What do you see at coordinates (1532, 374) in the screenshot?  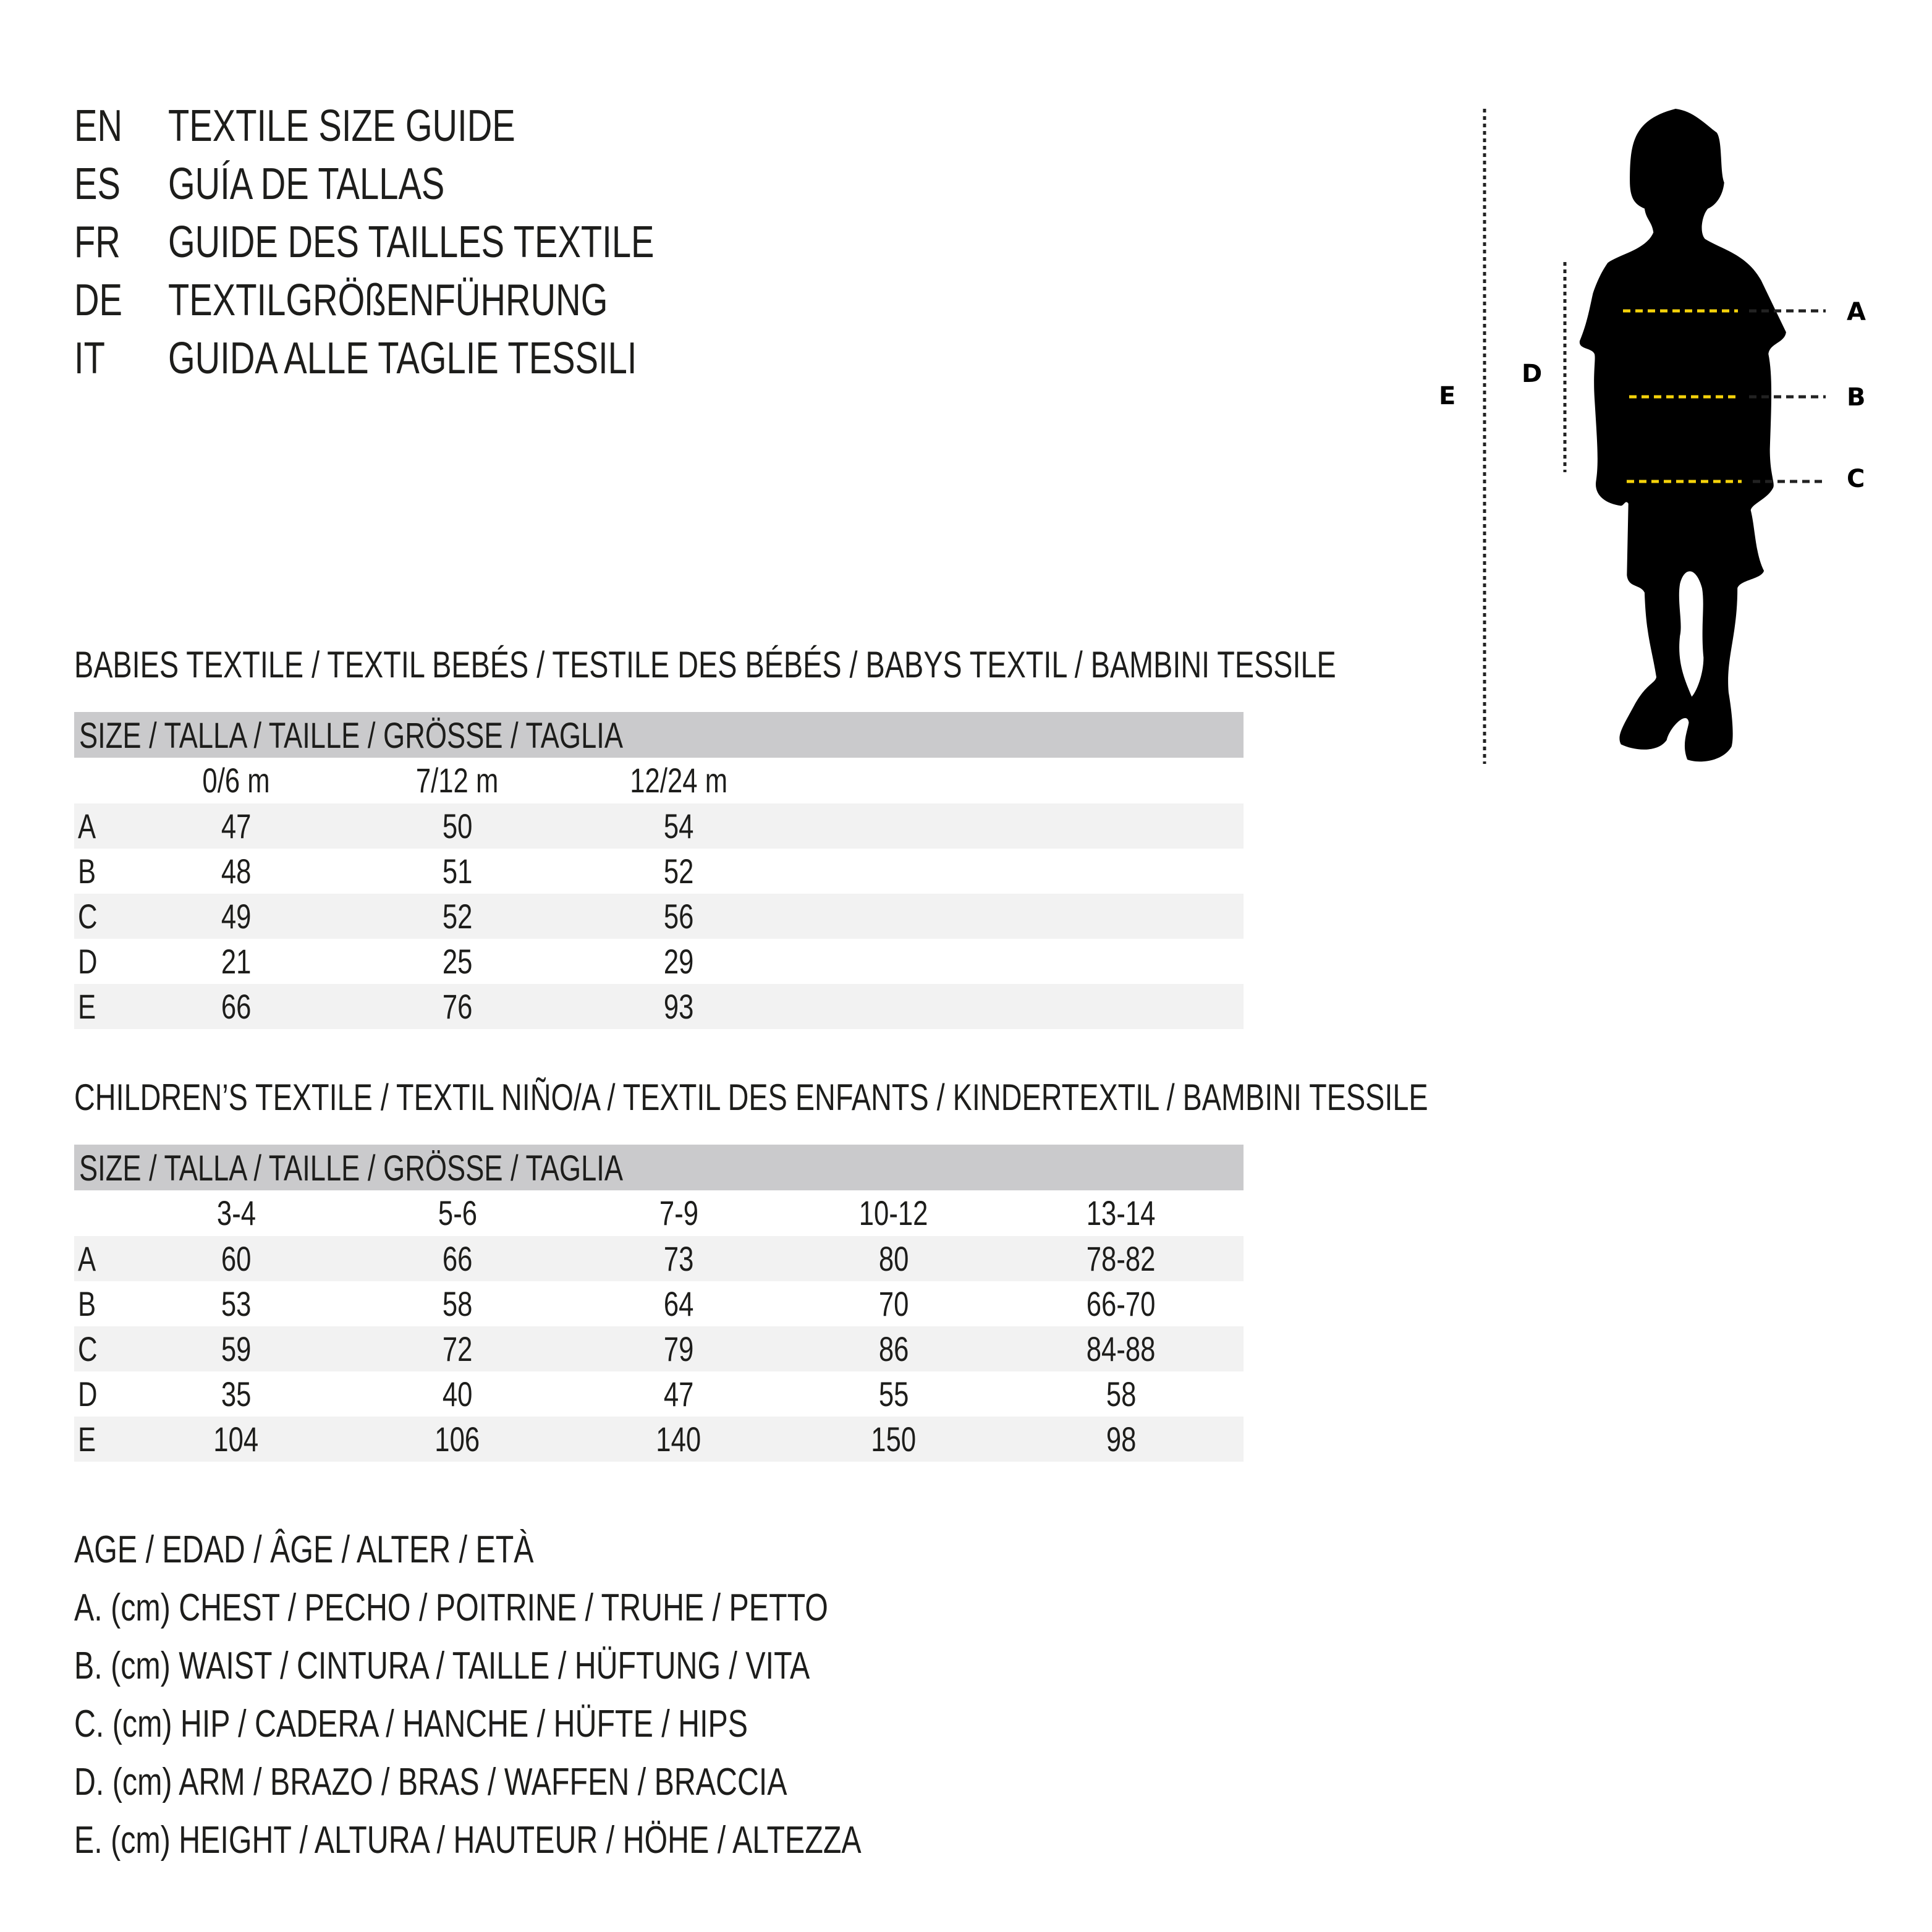 I see `label-d: D` at bounding box center [1532, 374].